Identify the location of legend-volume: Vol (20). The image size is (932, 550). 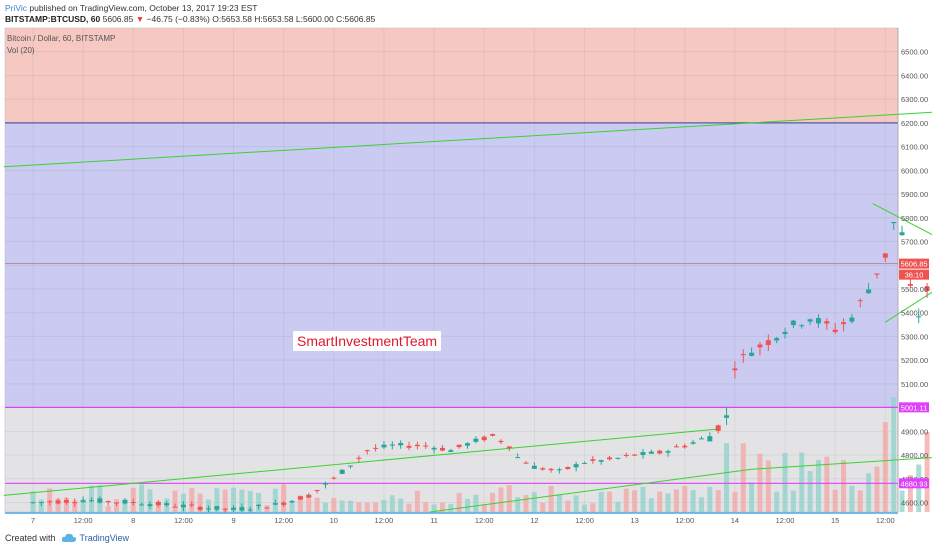
(21, 50).